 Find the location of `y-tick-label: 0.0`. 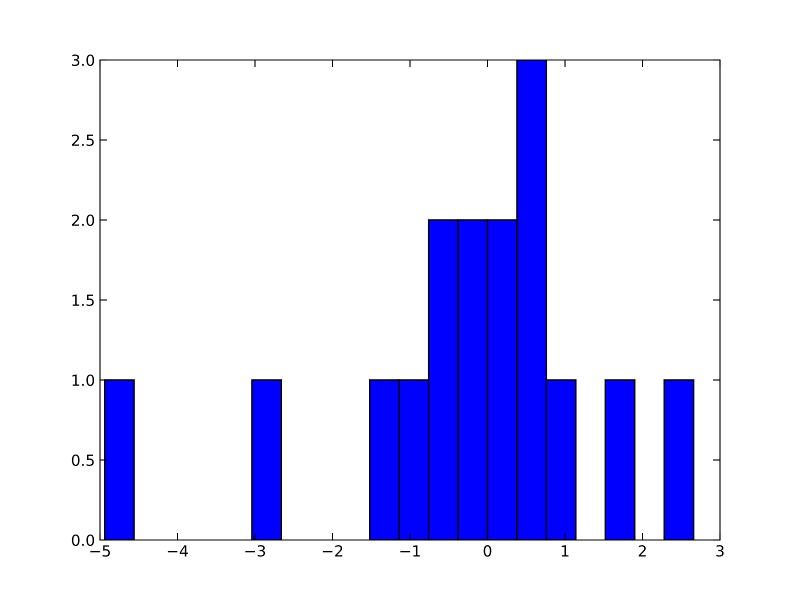

y-tick-label: 0.0 is located at coordinates (83, 540).